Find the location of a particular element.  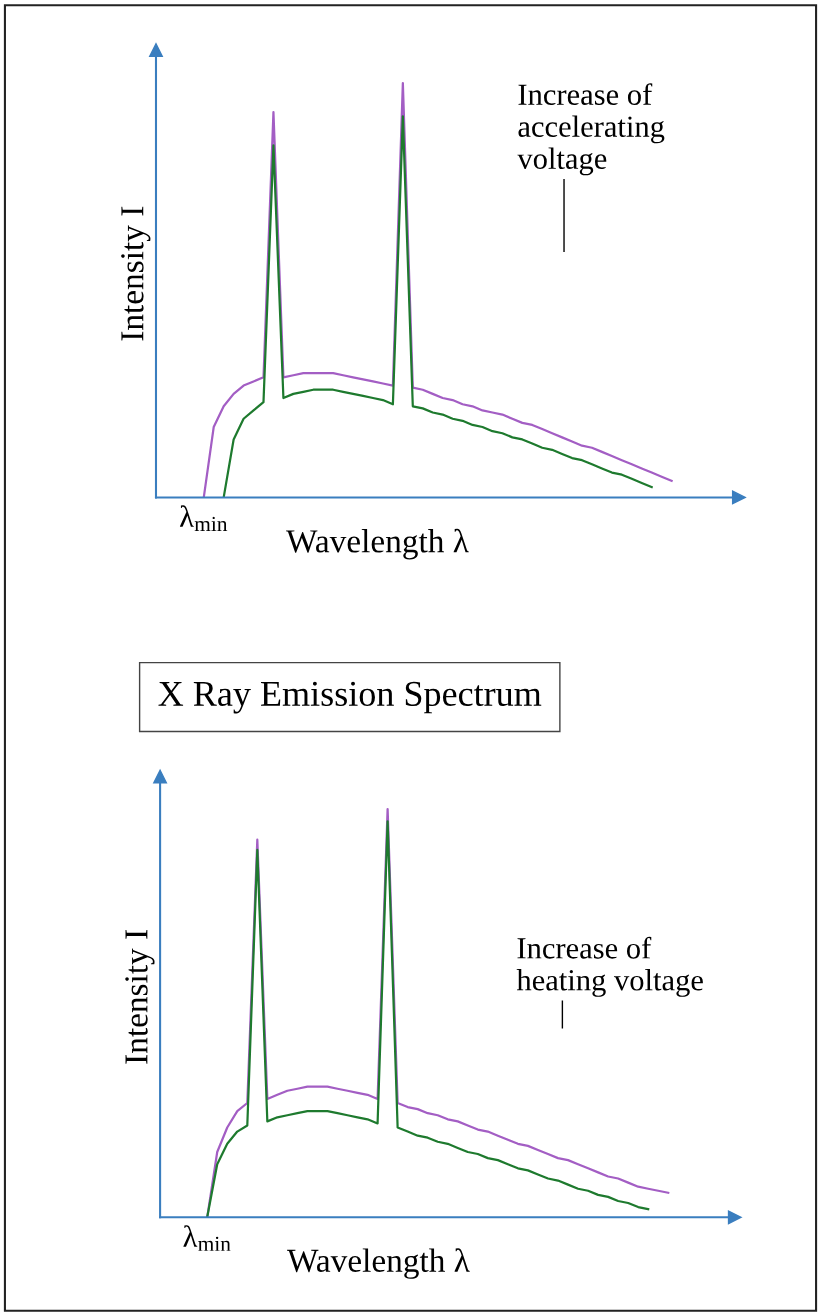

annotation: Increase of accelerating voltage is located at coordinates (591, 129).